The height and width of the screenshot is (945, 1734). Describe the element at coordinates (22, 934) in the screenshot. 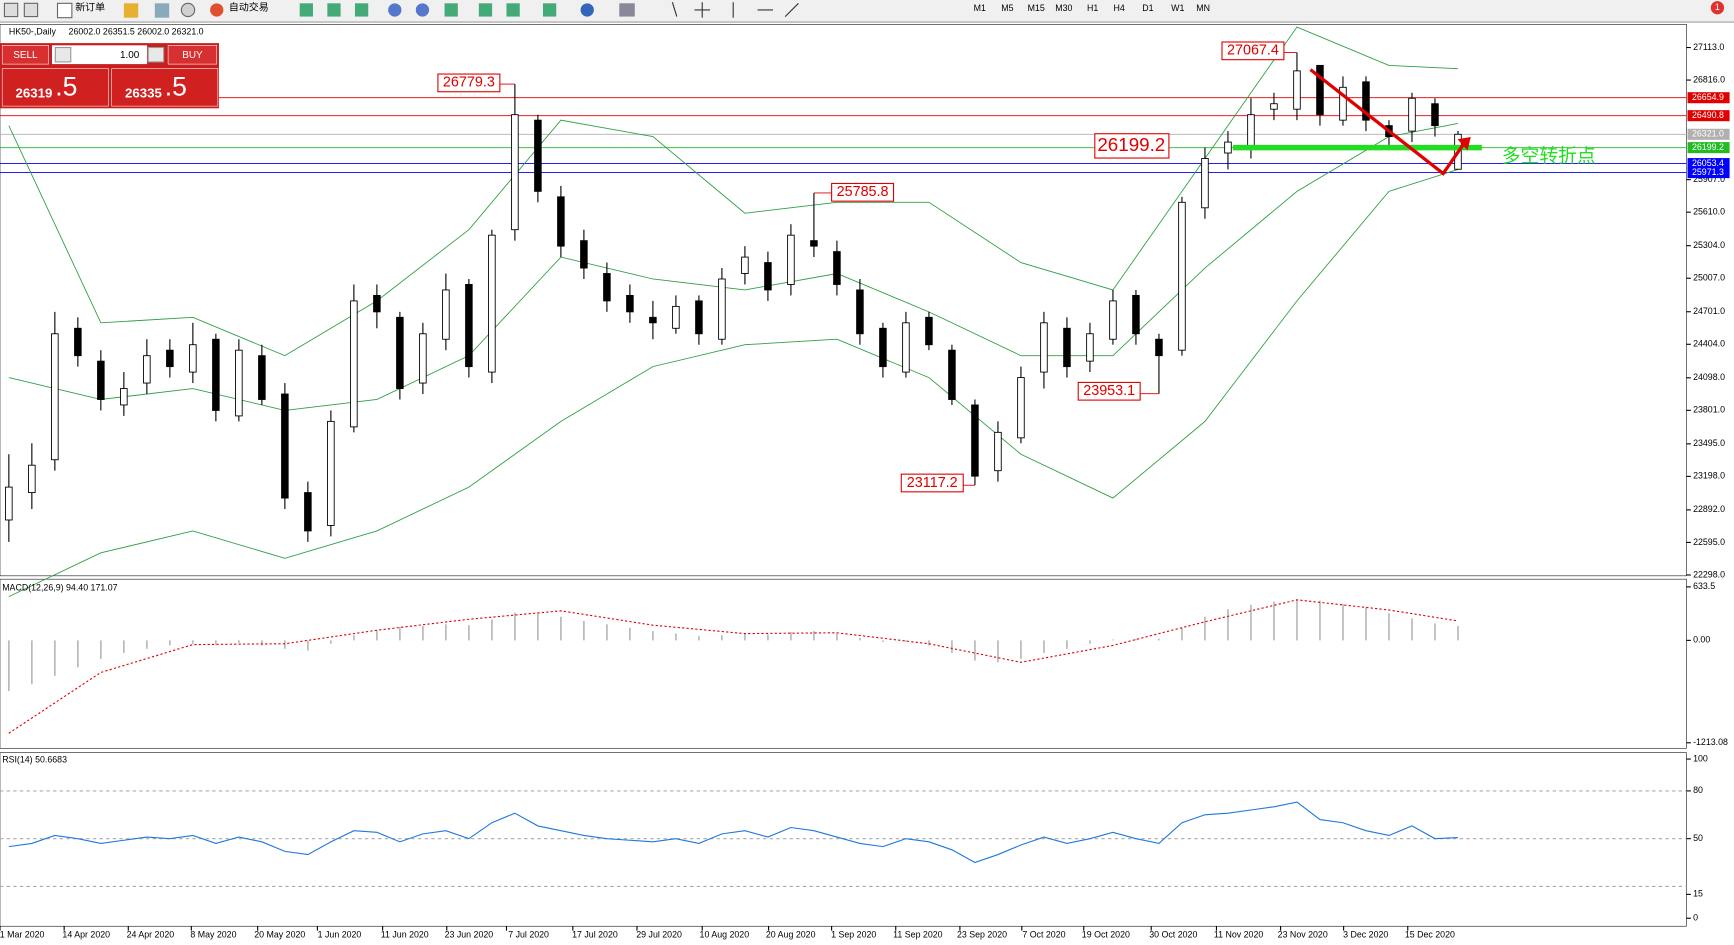

I see `x-tick-label: 1 Mar 2020` at that location.